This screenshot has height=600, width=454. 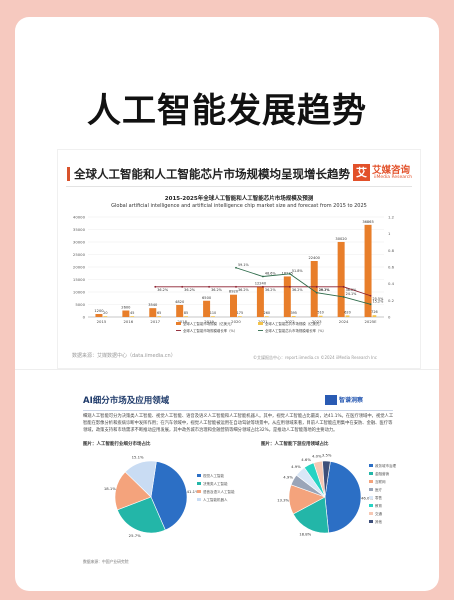 What do you see at coordinates (294, 323) in the screenshot?
I see `legend-label: 全球人工智能芯片市场规模（亿美元）` at bounding box center [294, 323].